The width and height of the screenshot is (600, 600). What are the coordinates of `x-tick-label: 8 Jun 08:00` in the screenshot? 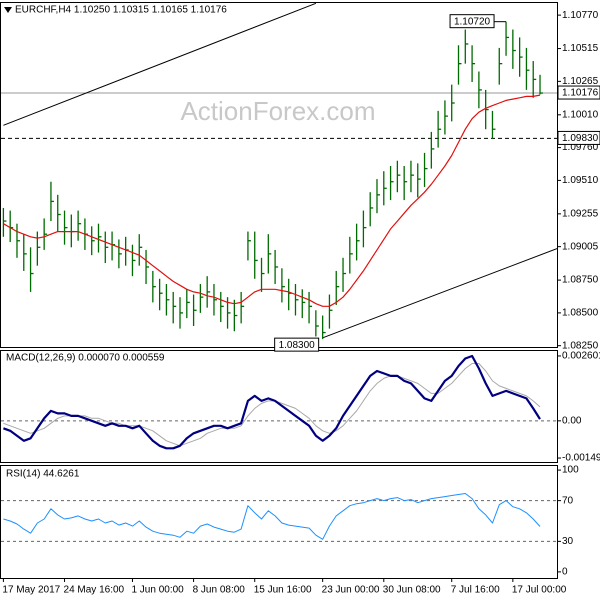 It's located at (219, 590).